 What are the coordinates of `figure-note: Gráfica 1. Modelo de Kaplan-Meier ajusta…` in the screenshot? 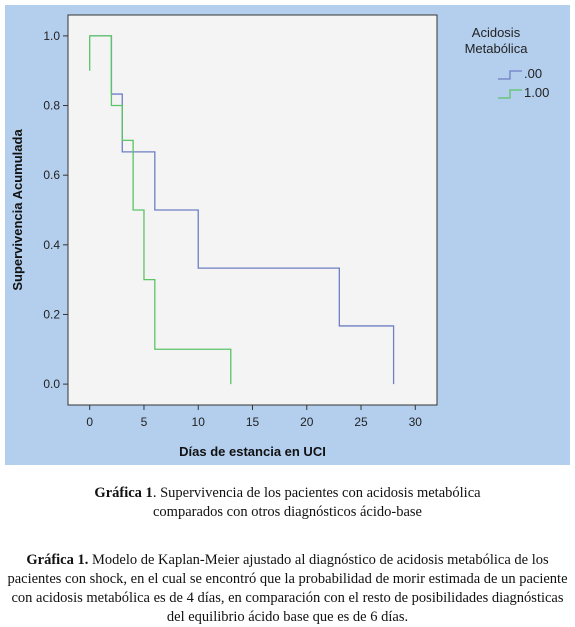 It's located at (287, 589).